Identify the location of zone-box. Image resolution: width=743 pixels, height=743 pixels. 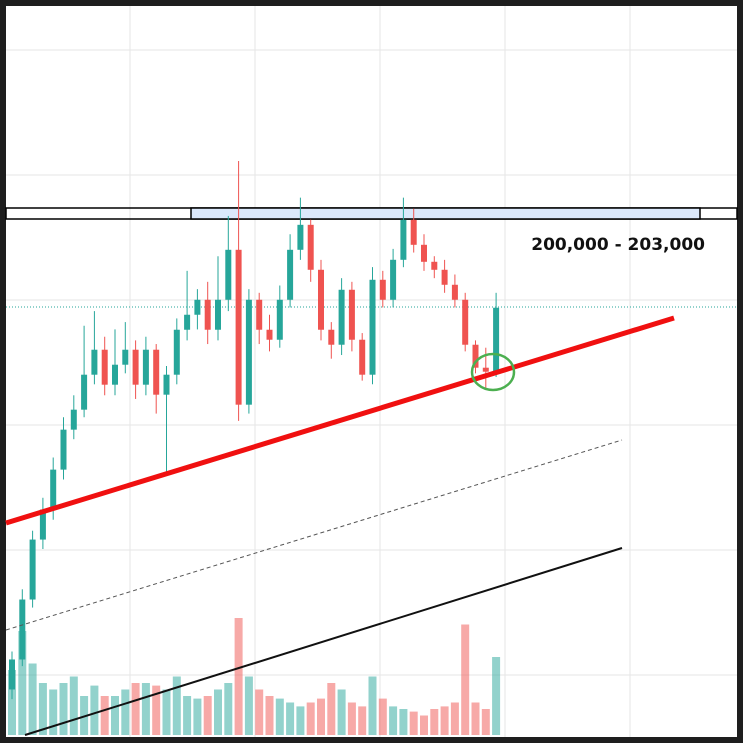
(445, 213).